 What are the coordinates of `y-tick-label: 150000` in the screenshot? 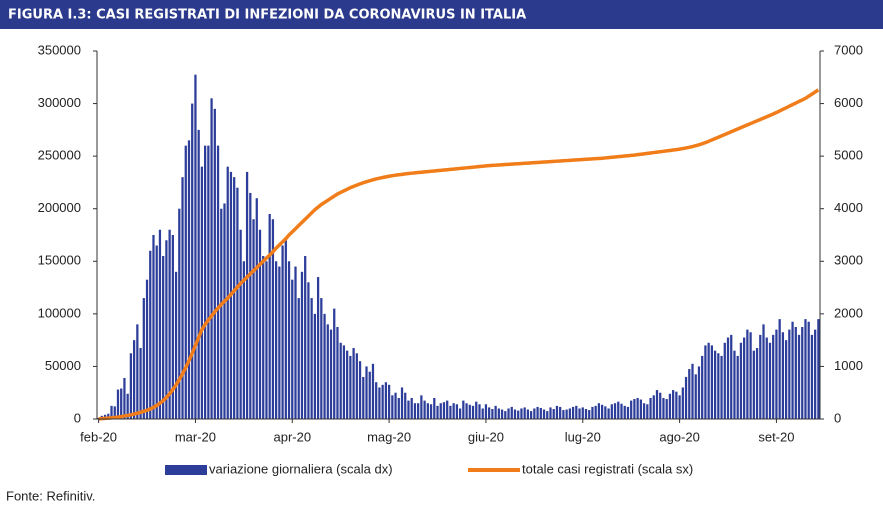 It's located at (59, 260).